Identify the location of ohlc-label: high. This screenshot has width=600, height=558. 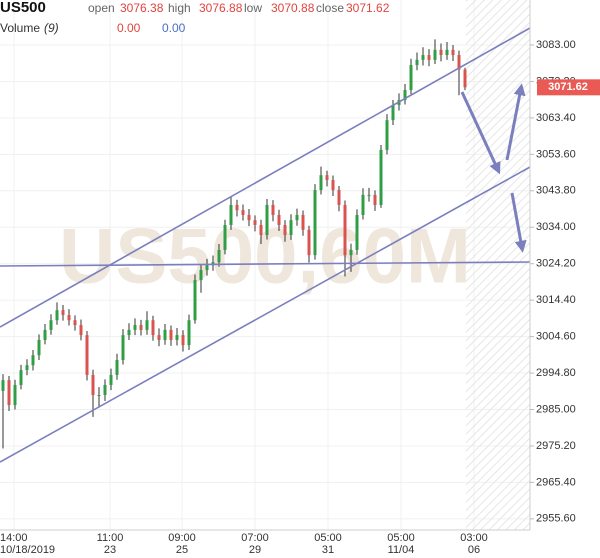
(179, 8).